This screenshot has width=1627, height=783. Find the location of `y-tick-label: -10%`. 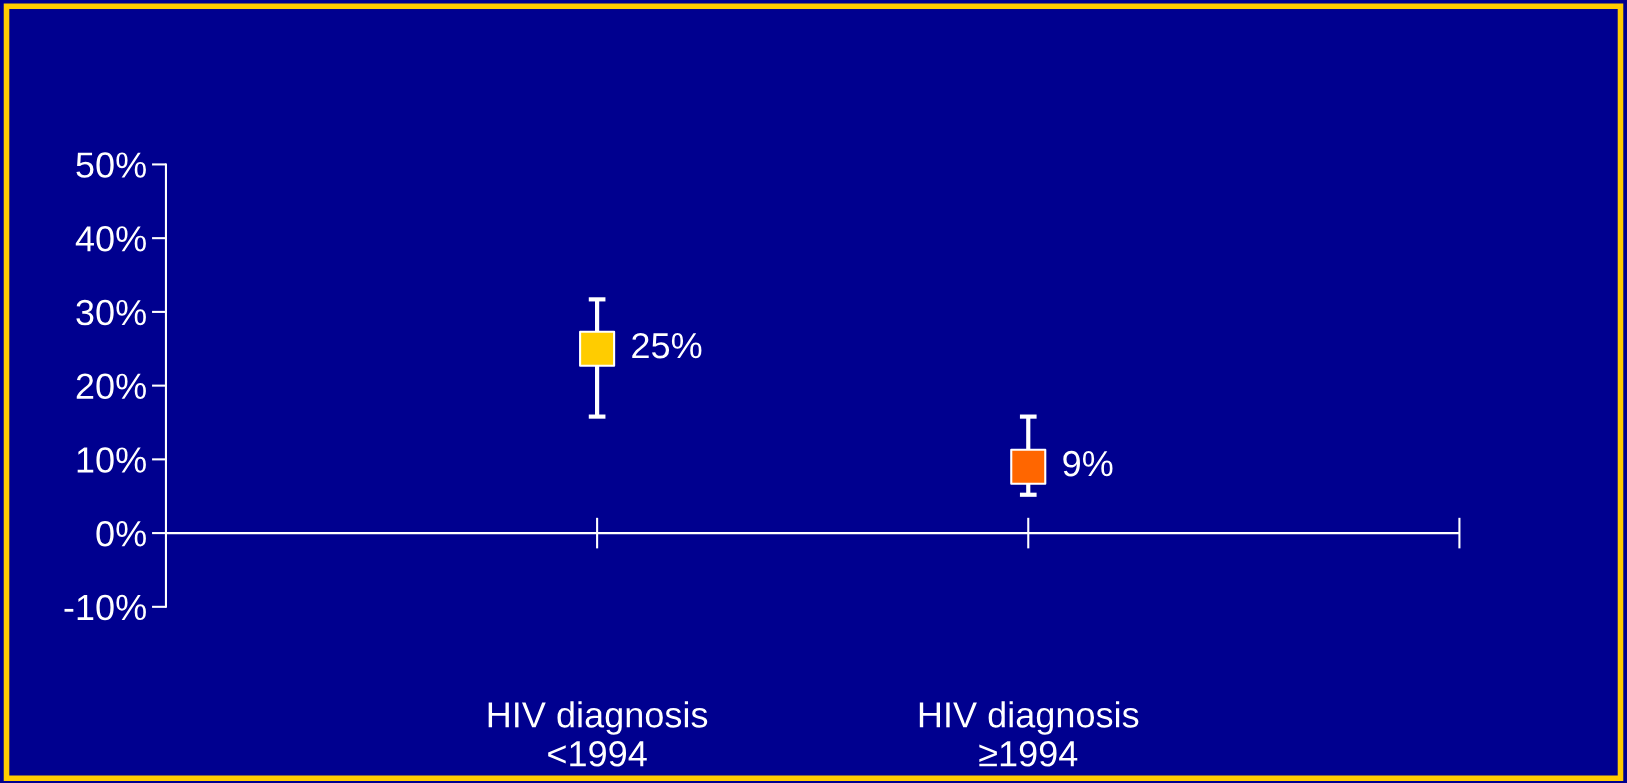

y-tick-label: -10% is located at coordinates (105, 607).